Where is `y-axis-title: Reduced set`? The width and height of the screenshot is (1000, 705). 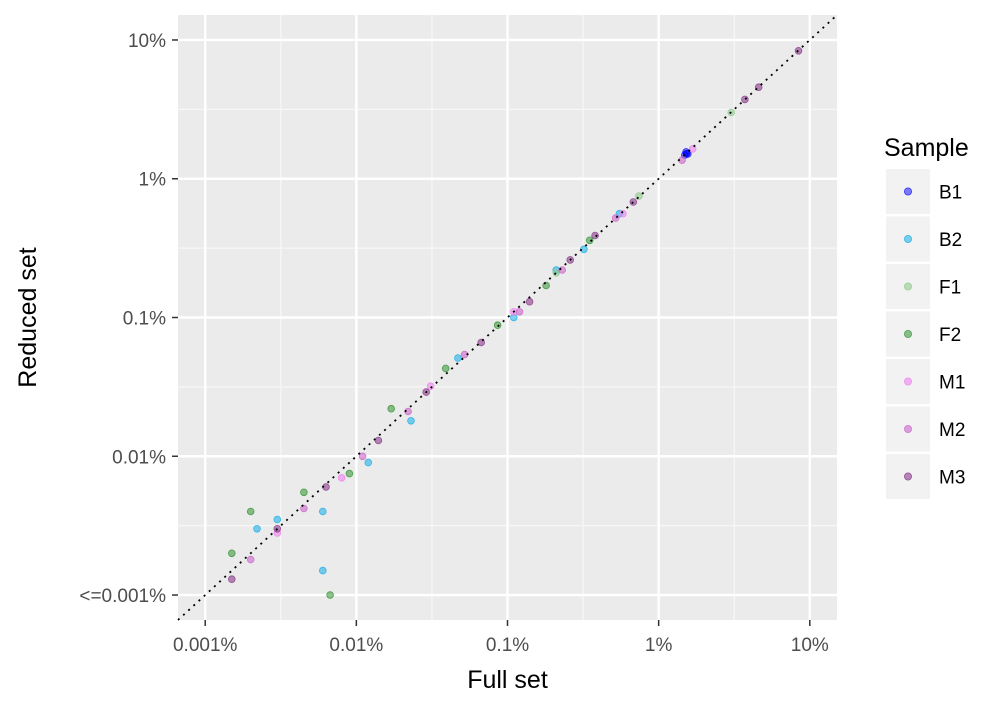 y-axis-title: Reduced set is located at coordinates (28, 317).